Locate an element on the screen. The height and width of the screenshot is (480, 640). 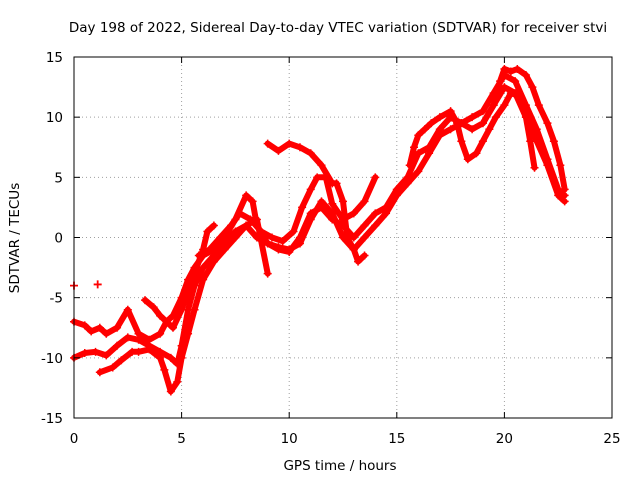
y-tick-label: -15 is located at coordinates (52, 419).